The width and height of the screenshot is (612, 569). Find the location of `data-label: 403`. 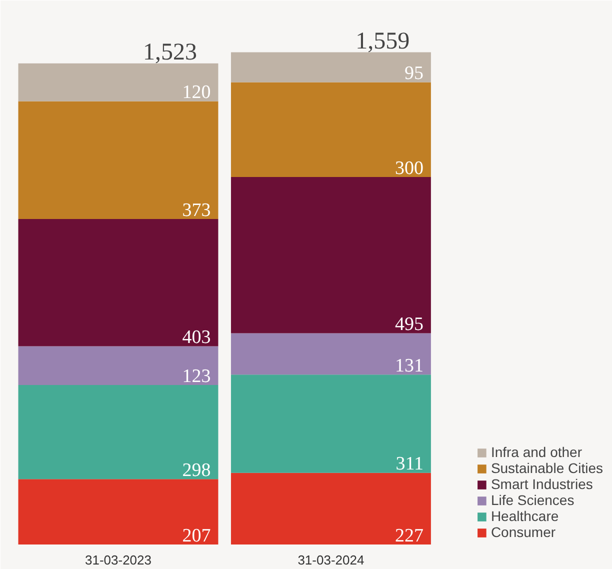

data-label: 403 is located at coordinates (196, 337).